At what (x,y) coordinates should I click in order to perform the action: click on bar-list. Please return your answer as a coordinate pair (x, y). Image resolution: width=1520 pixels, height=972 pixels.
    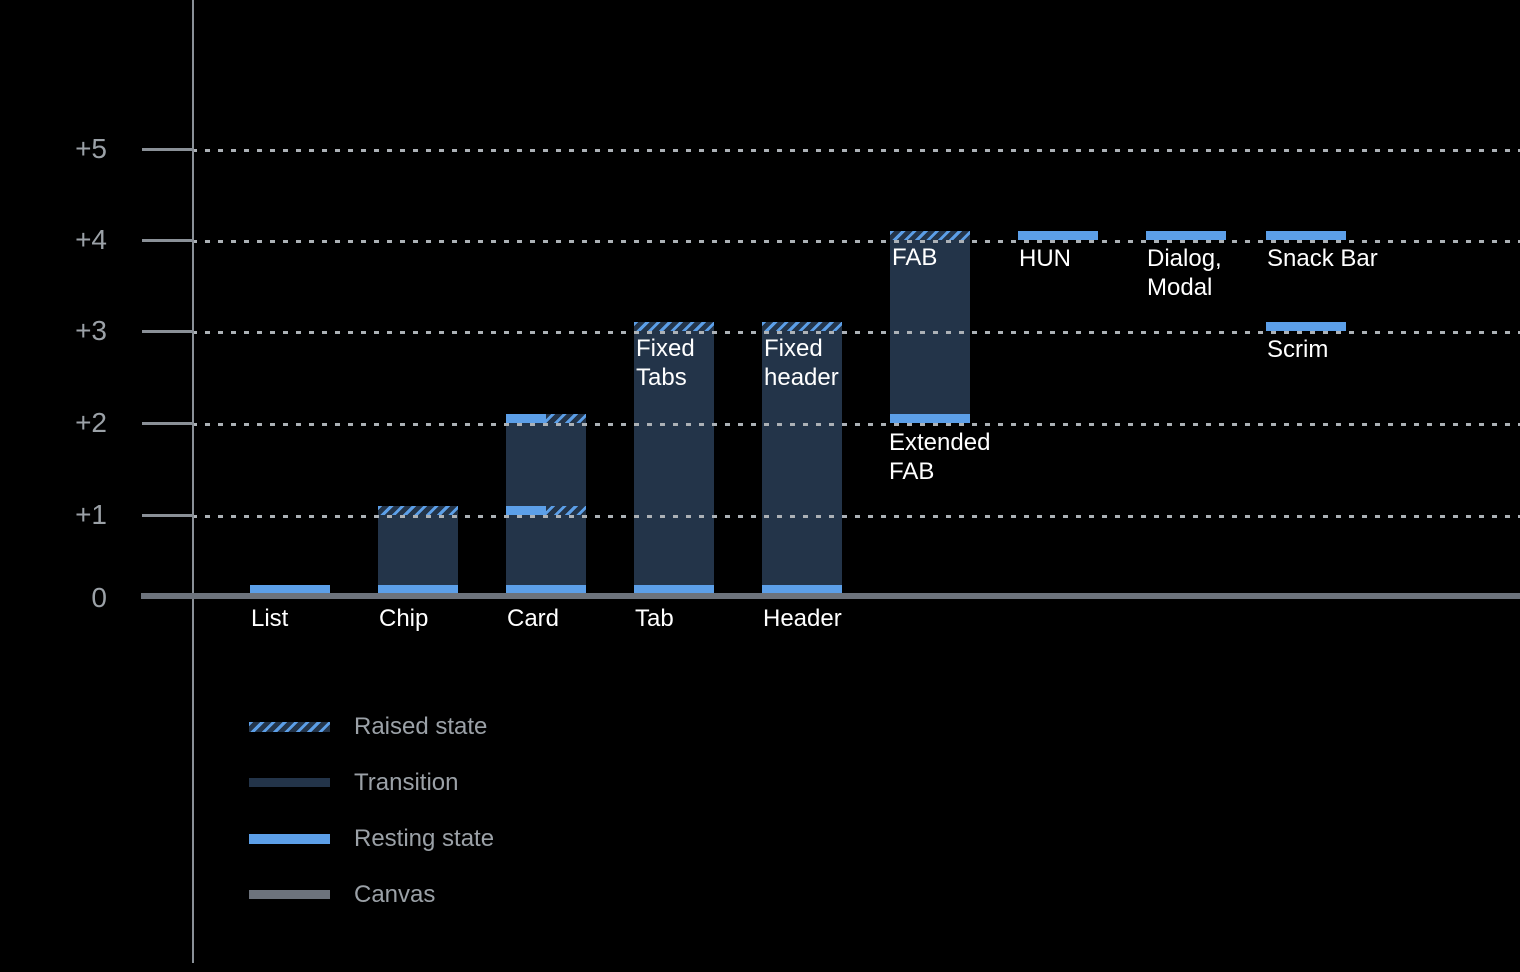
    Looking at the image, I should click on (290, 589).